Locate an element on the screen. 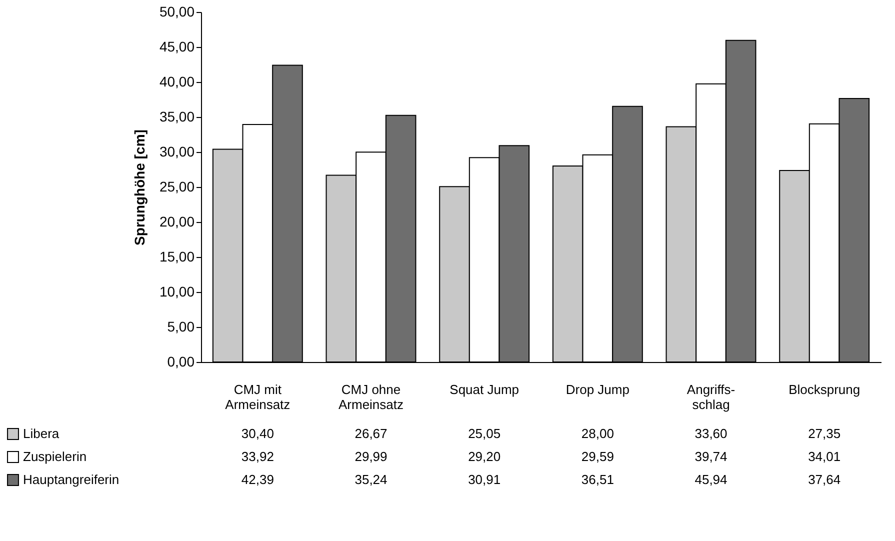 The image size is (895, 541). data-label: 29,99 is located at coordinates (371, 456).